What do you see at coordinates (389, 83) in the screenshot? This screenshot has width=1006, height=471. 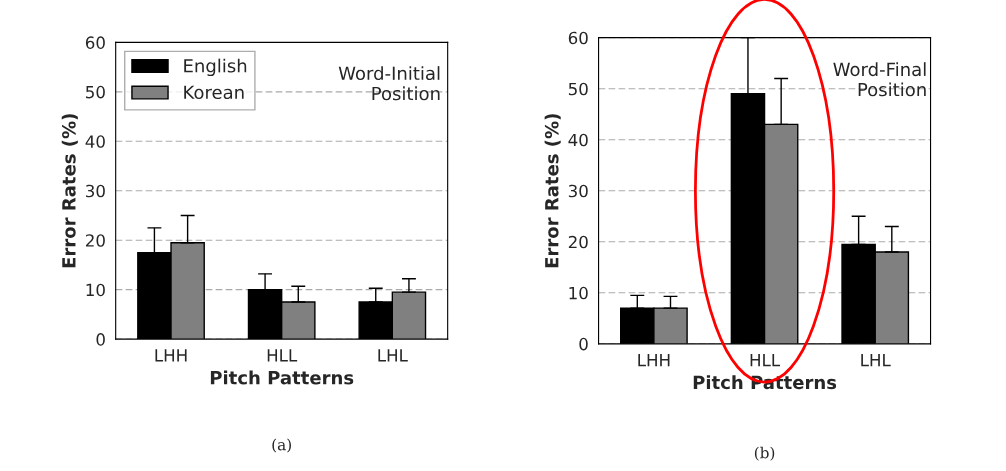 I see `annotation: Word-Initial Position` at bounding box center [389, 83].